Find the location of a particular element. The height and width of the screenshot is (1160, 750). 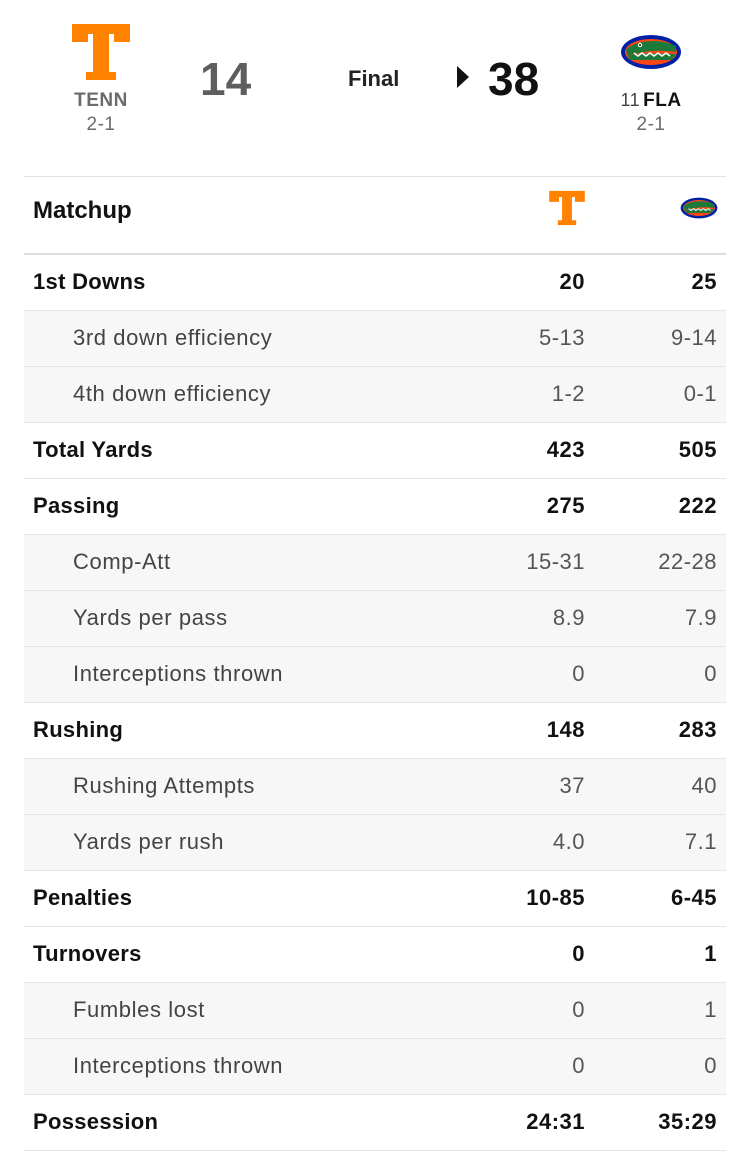

stat-label: 1st Downs is located at coordinates (89, 281).